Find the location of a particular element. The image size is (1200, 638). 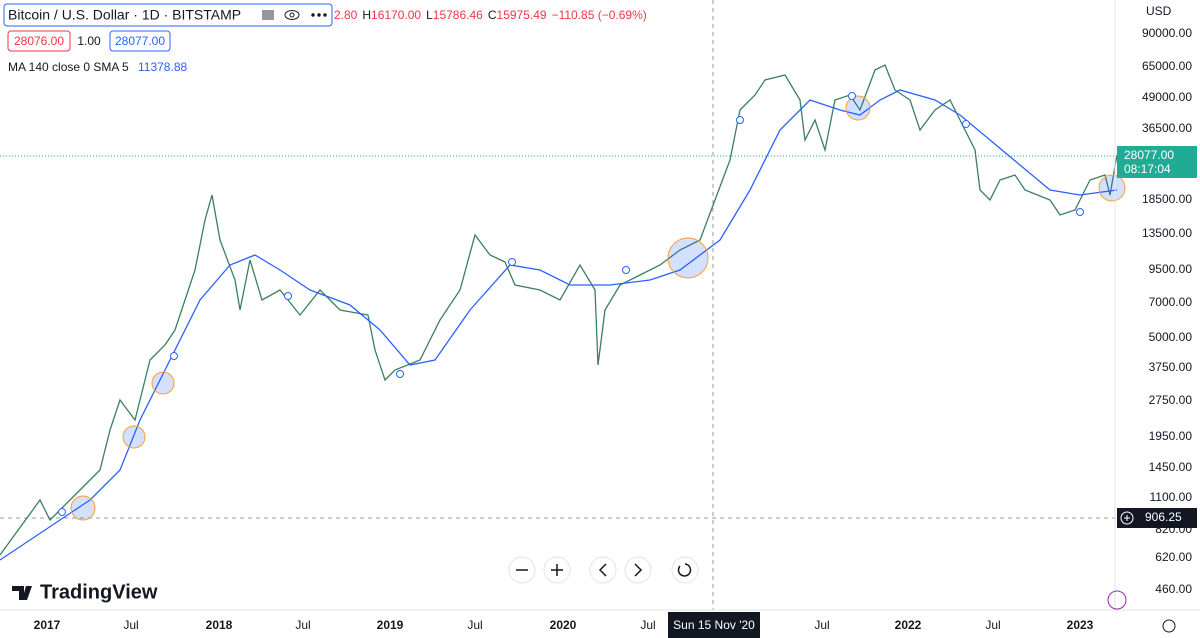

price-label: 620.00 is located at coordinates (1173, 557).